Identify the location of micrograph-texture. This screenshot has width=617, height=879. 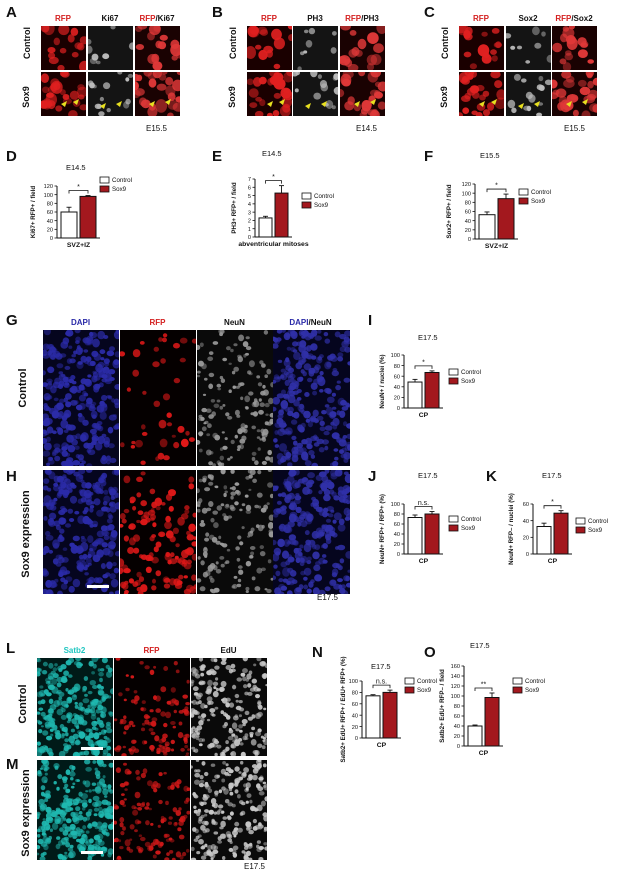
(157, 94).